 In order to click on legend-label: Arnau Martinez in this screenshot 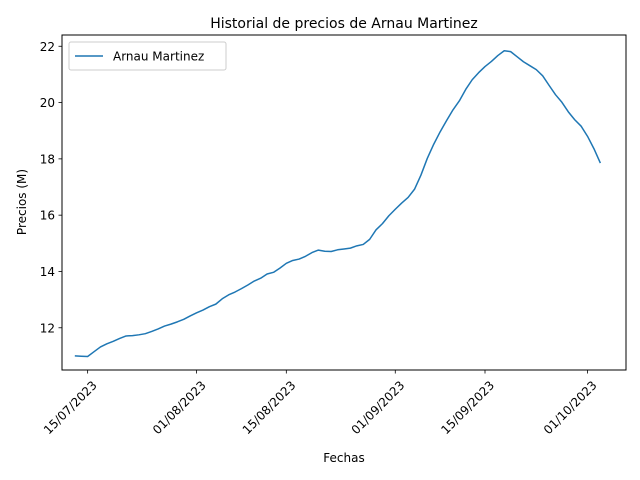, I will do `click(158, 57)`.